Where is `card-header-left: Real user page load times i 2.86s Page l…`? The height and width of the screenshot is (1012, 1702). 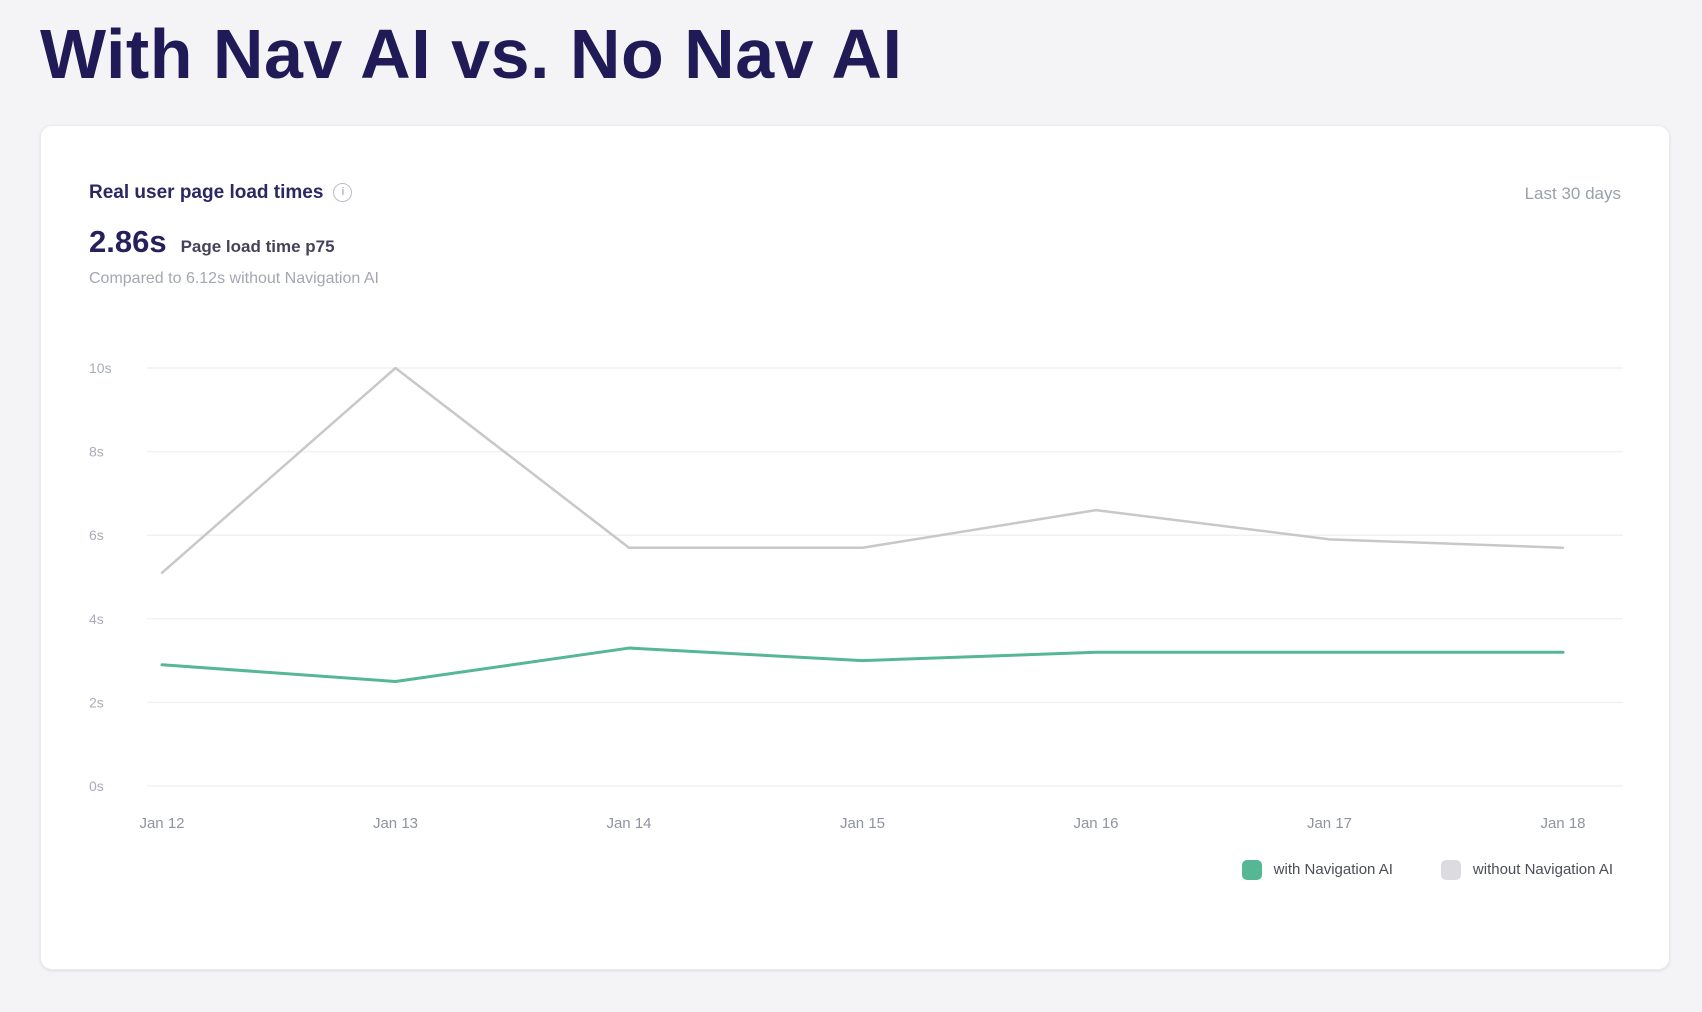
card-header-left: Real user page load times i 2.86s Page l… is located at coordinates (234, 235).